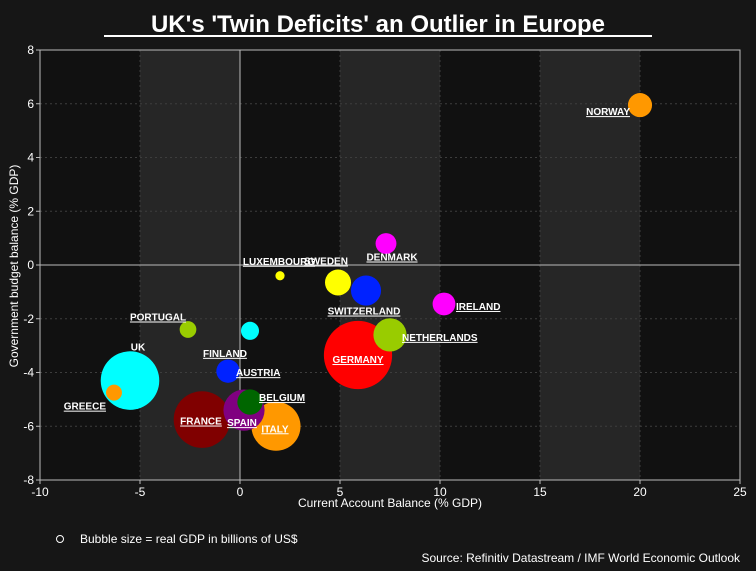 This screenshot has width=756, height=571. Describe the element at coordinates (228, 371) in the screenshot. I see `bubble-austria` at that location.